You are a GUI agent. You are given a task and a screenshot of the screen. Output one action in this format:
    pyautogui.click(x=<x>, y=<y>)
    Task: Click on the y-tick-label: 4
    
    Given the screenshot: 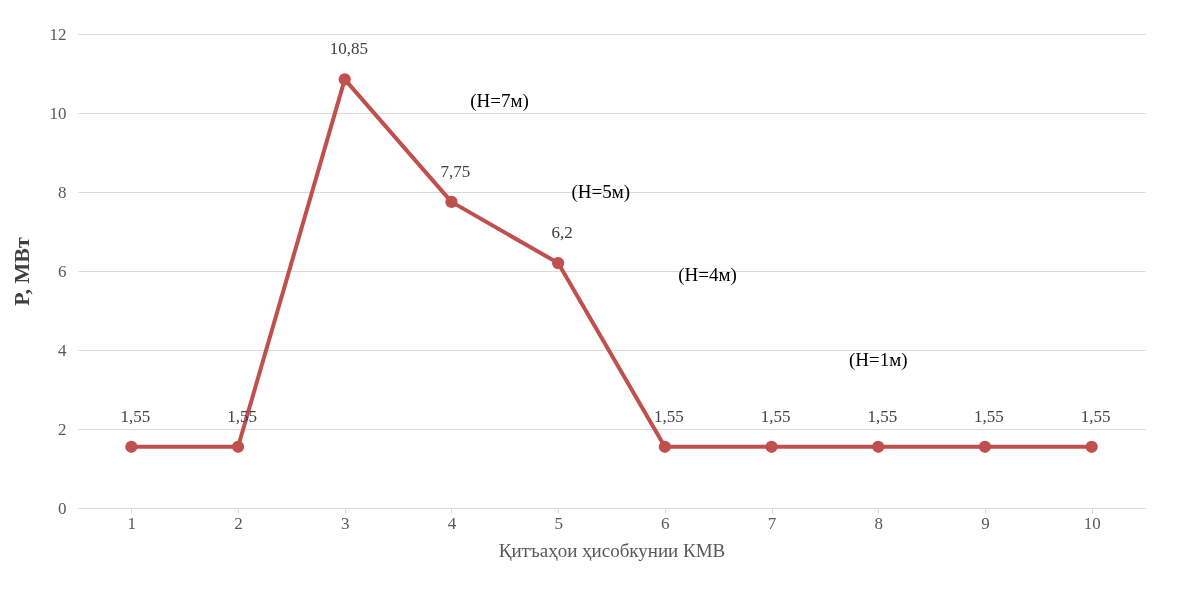 What is the action you would take?
    pyautogui.click(x=62, y=350)
    